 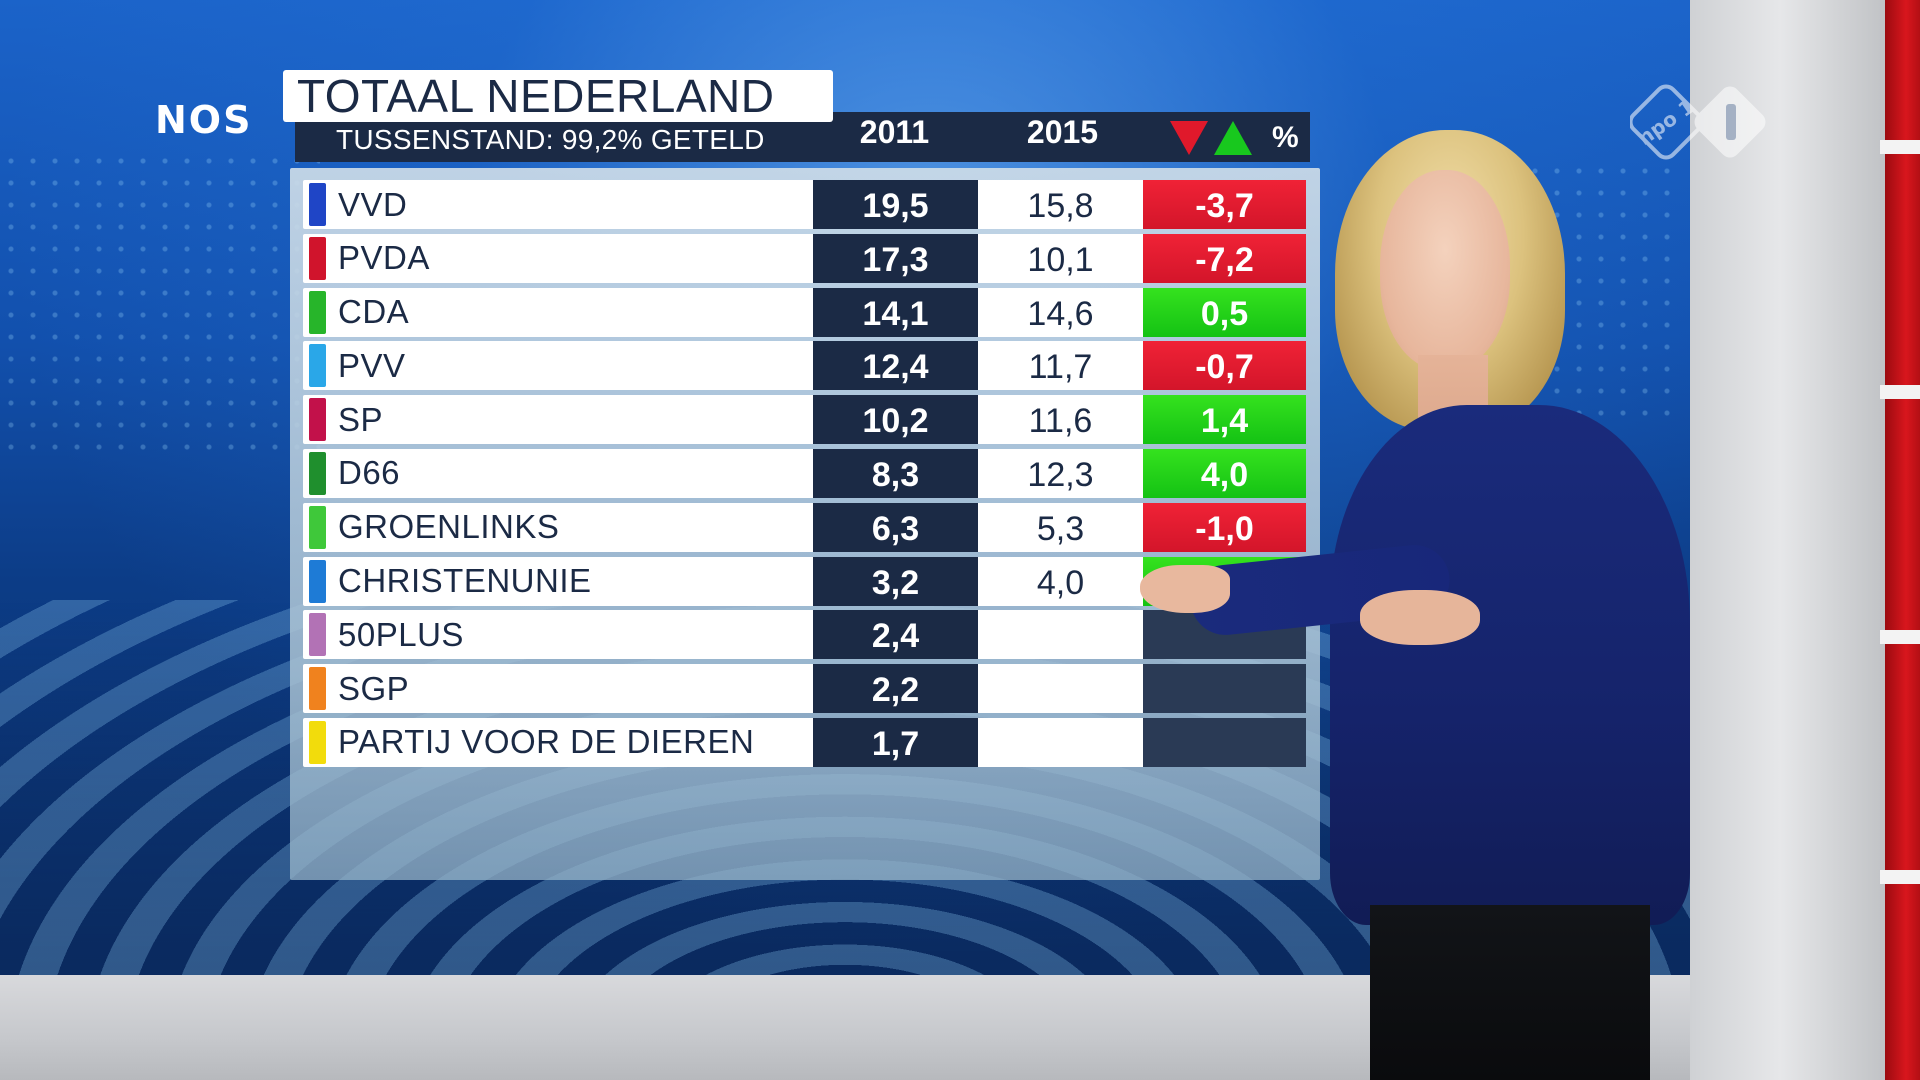 What do you see at coordinates (558, 689) in the screenshot?
I see `party-cell: SGP` at bounding box center [558, 689].